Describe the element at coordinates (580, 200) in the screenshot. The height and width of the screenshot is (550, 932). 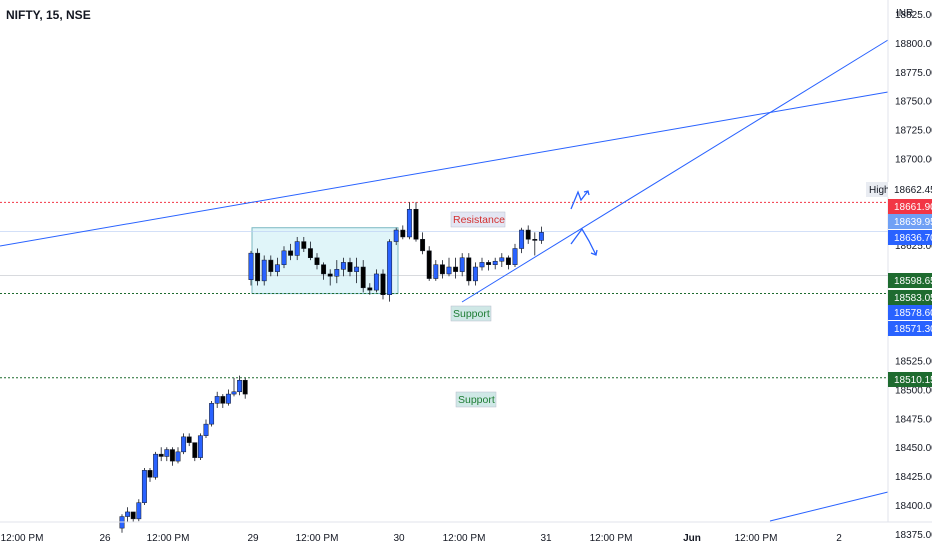
I see `forecast-up-arrow` at that location.